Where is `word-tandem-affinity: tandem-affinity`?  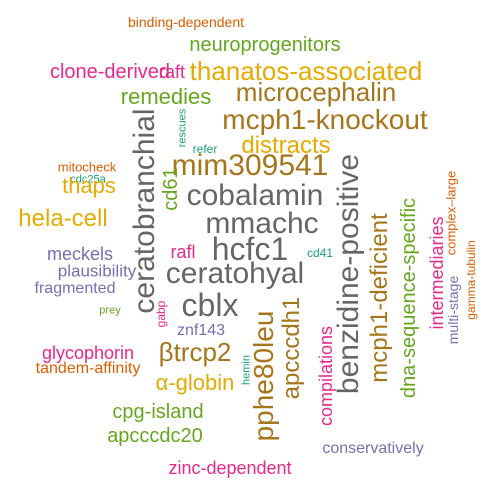 word-tandem-affinity: tandem-affinity is located at coordinates (88, 368).